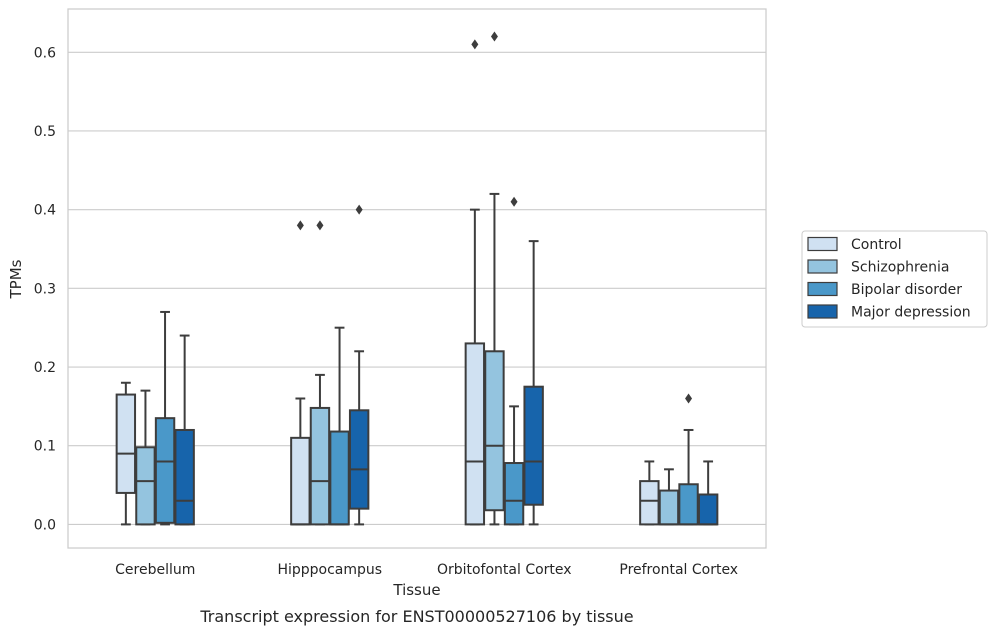 The height and width of the screenshot is (634, 997). What do you see at coordinates (45, 368) in the screenshot?
I see `y-tick-label: 0.2` at bounding box center [45, 368].